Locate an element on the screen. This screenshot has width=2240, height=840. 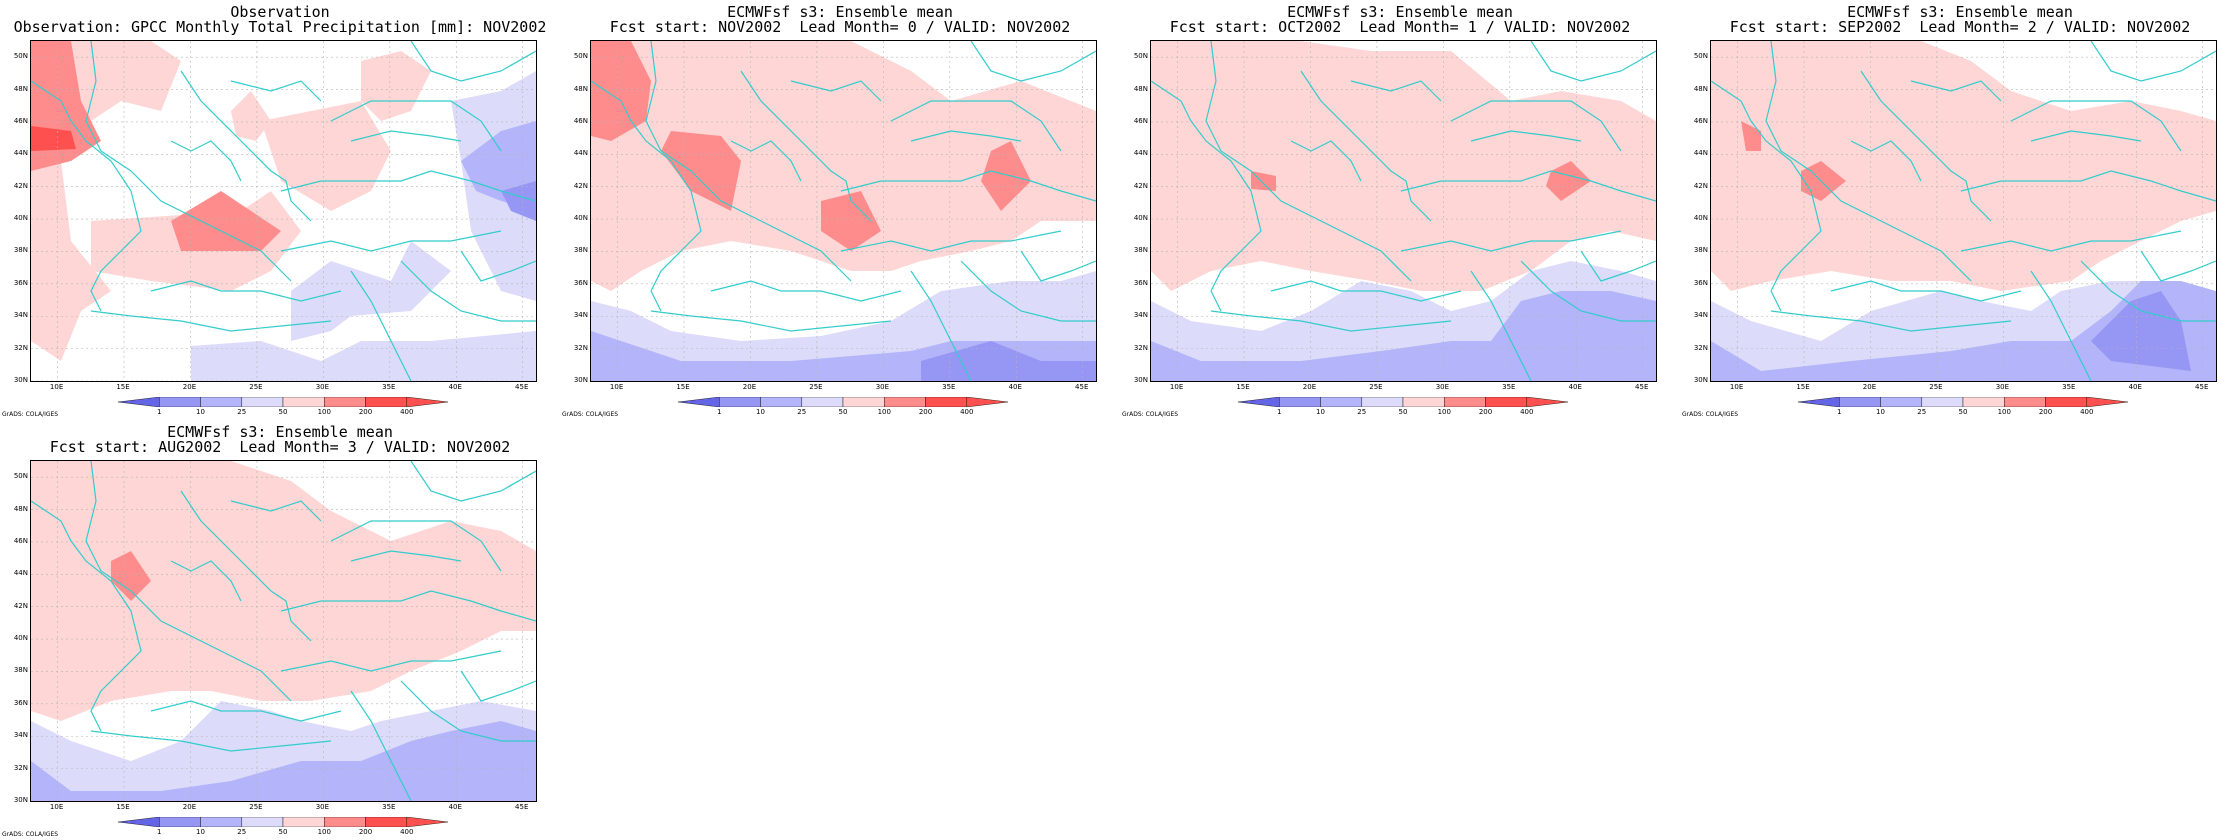
colorbar is located at coordinates (1963, 402).